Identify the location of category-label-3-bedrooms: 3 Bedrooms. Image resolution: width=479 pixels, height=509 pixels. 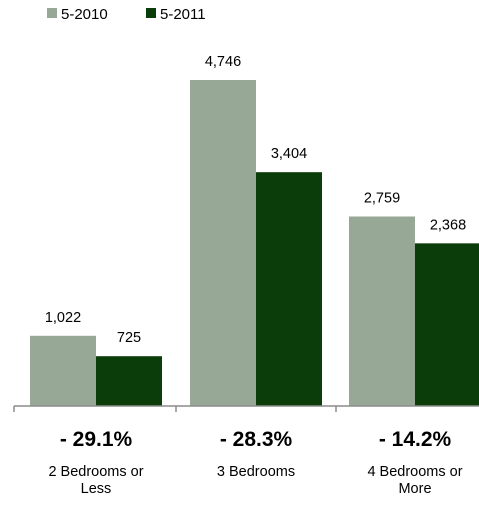
(256, 472).